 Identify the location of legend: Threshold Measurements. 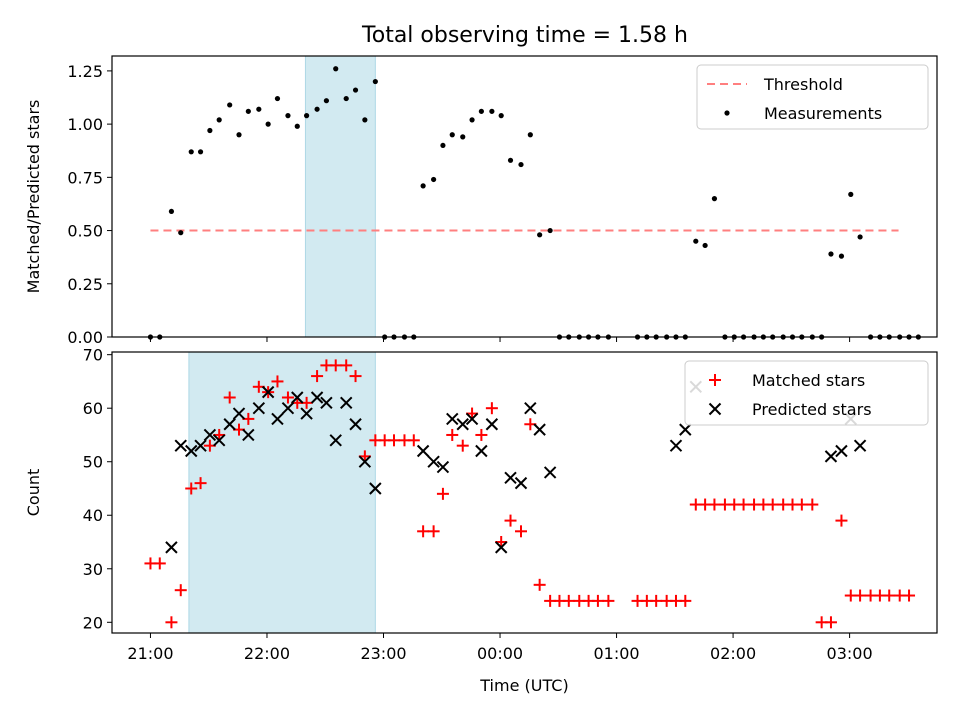
(812, 97).